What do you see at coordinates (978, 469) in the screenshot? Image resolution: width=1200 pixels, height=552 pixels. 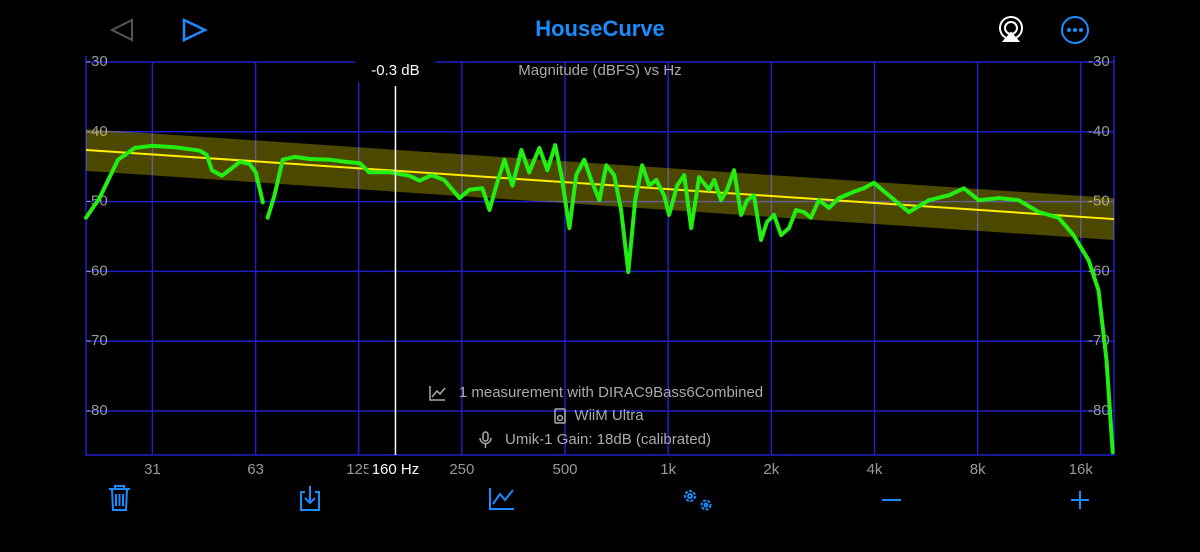 I see `x-tick-label: 8k` at bounding box center [978, 469].